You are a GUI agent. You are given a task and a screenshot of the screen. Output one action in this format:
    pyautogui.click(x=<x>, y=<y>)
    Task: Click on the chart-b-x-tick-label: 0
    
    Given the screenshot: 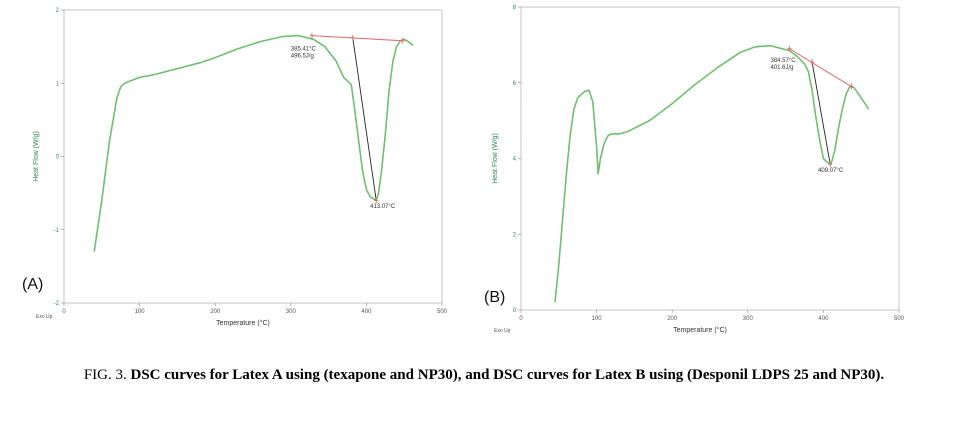 What is the action you would take?
    pyautogui.click(x=521, y=319)
    